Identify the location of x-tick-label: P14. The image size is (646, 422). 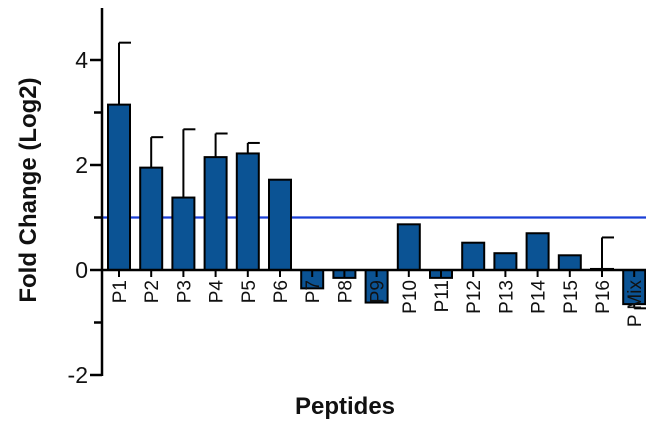
(539, 297).